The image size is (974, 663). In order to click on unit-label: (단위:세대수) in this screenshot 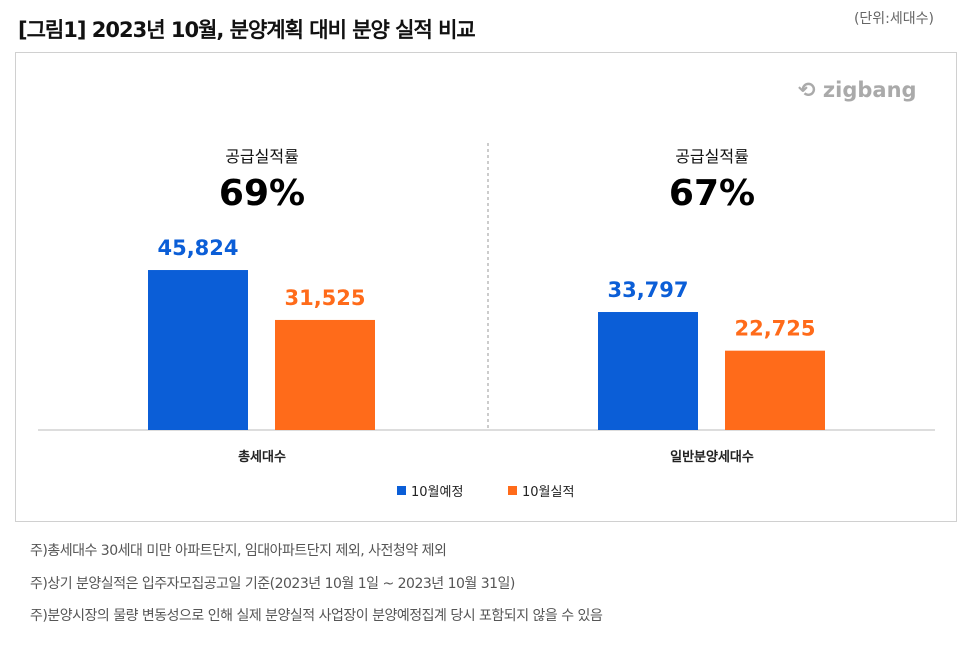, I will do `click(893, 19)`.